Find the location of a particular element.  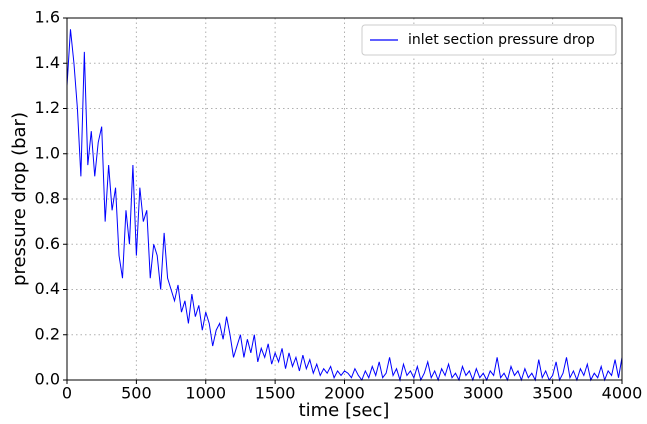

x-tick-label: 2000 is located at coordinates (344, 393).